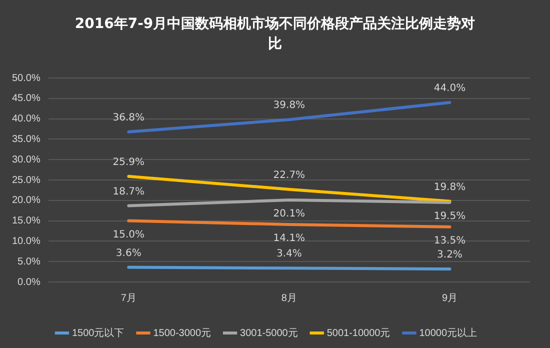 Image resolution: width=550 pixels, height=348 pixels. What do you see at coordinates (289, 175) in the screenshot?
I see `data-label: 22.7%` at bounding box center [289, 175].